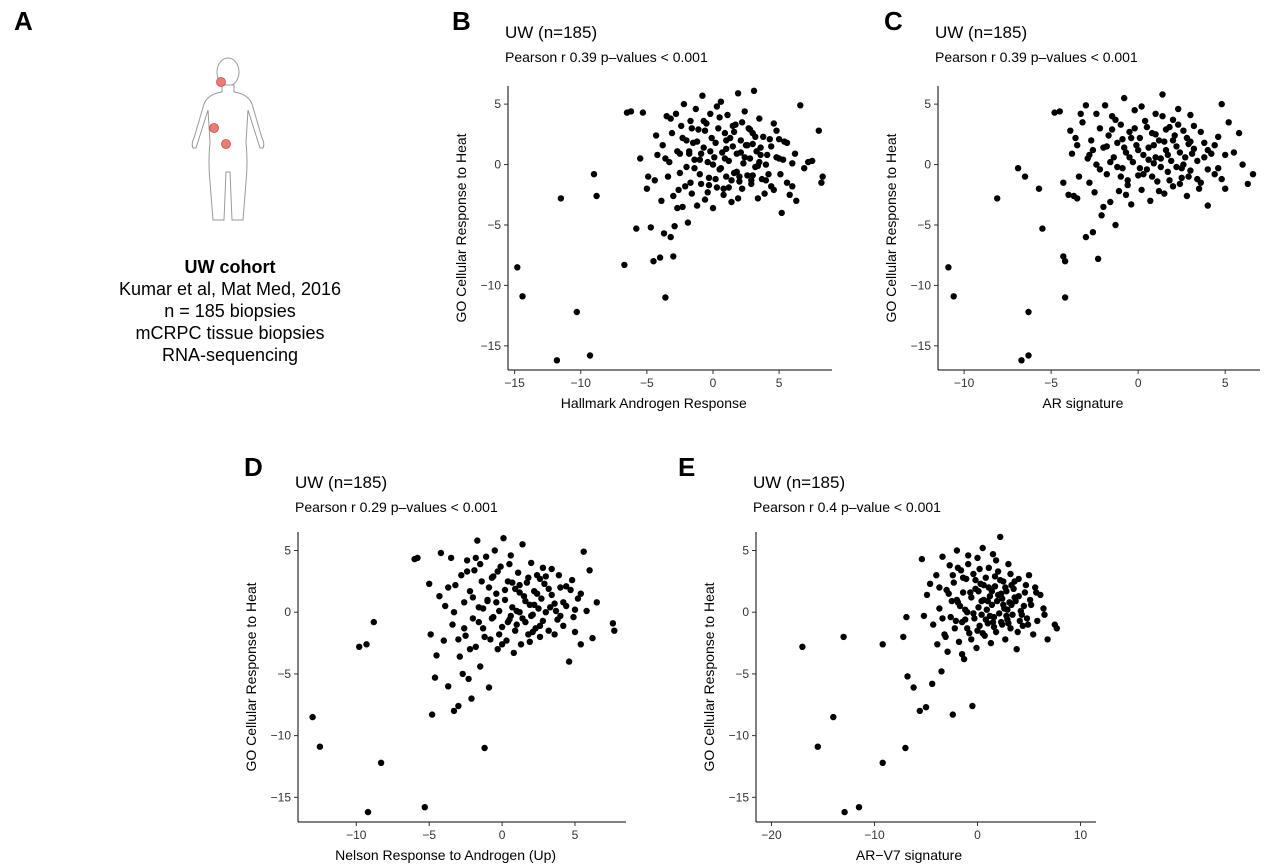 The image size is (1280, 866). What do you see at coordinates (1081, 835) in the screenshot?
I see `x-tick-label: 10` at bounding box center [1081, 835].